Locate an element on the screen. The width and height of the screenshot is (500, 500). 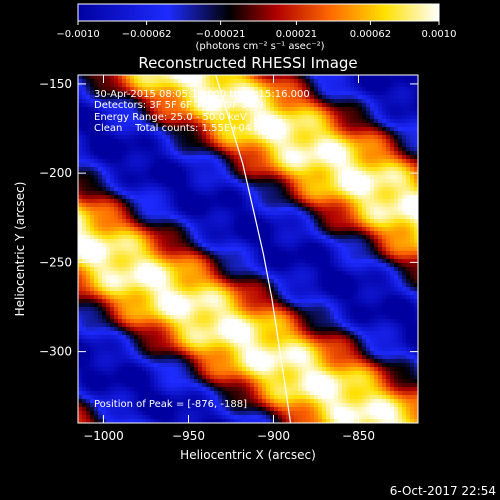
colorbar-tick-label: −0.00021 is located at coordinates (221, 34).